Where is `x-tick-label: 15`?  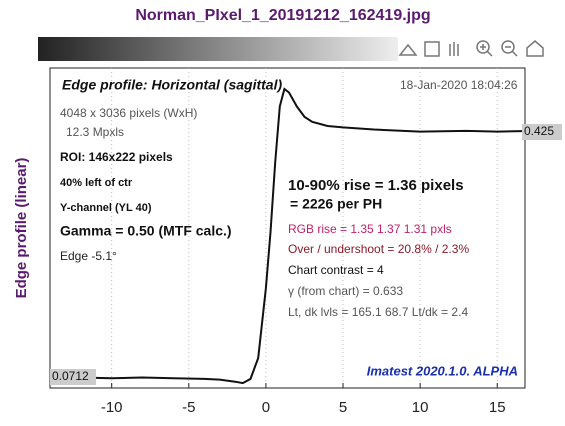 x-tick-label: 15 is located at coordinates (497, 407).